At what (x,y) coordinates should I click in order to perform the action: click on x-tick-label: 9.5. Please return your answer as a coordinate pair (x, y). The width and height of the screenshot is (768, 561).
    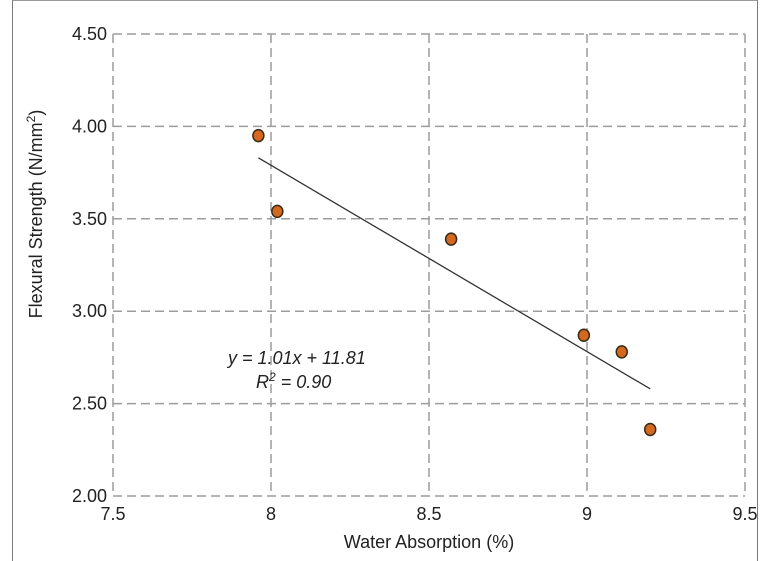
    Looking at the image, I should click on (744, 514).